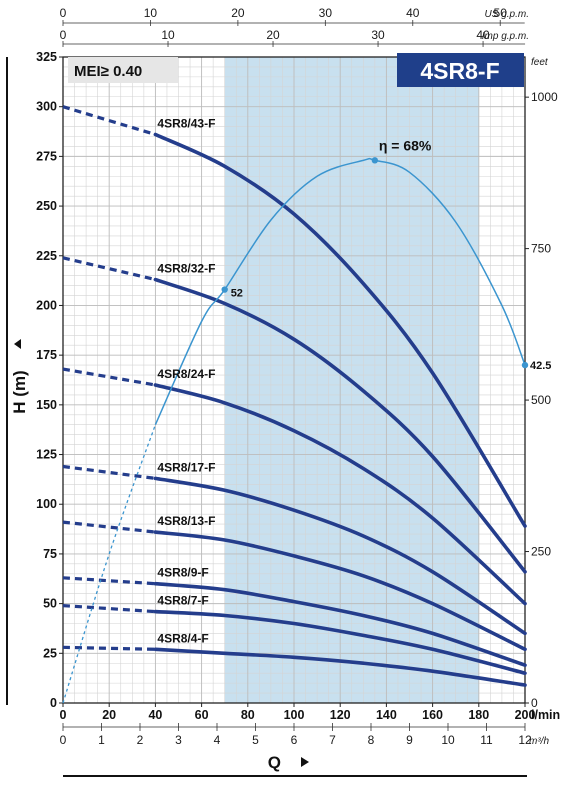  I want to click on y-tick-label: 275, so click(46, 156).